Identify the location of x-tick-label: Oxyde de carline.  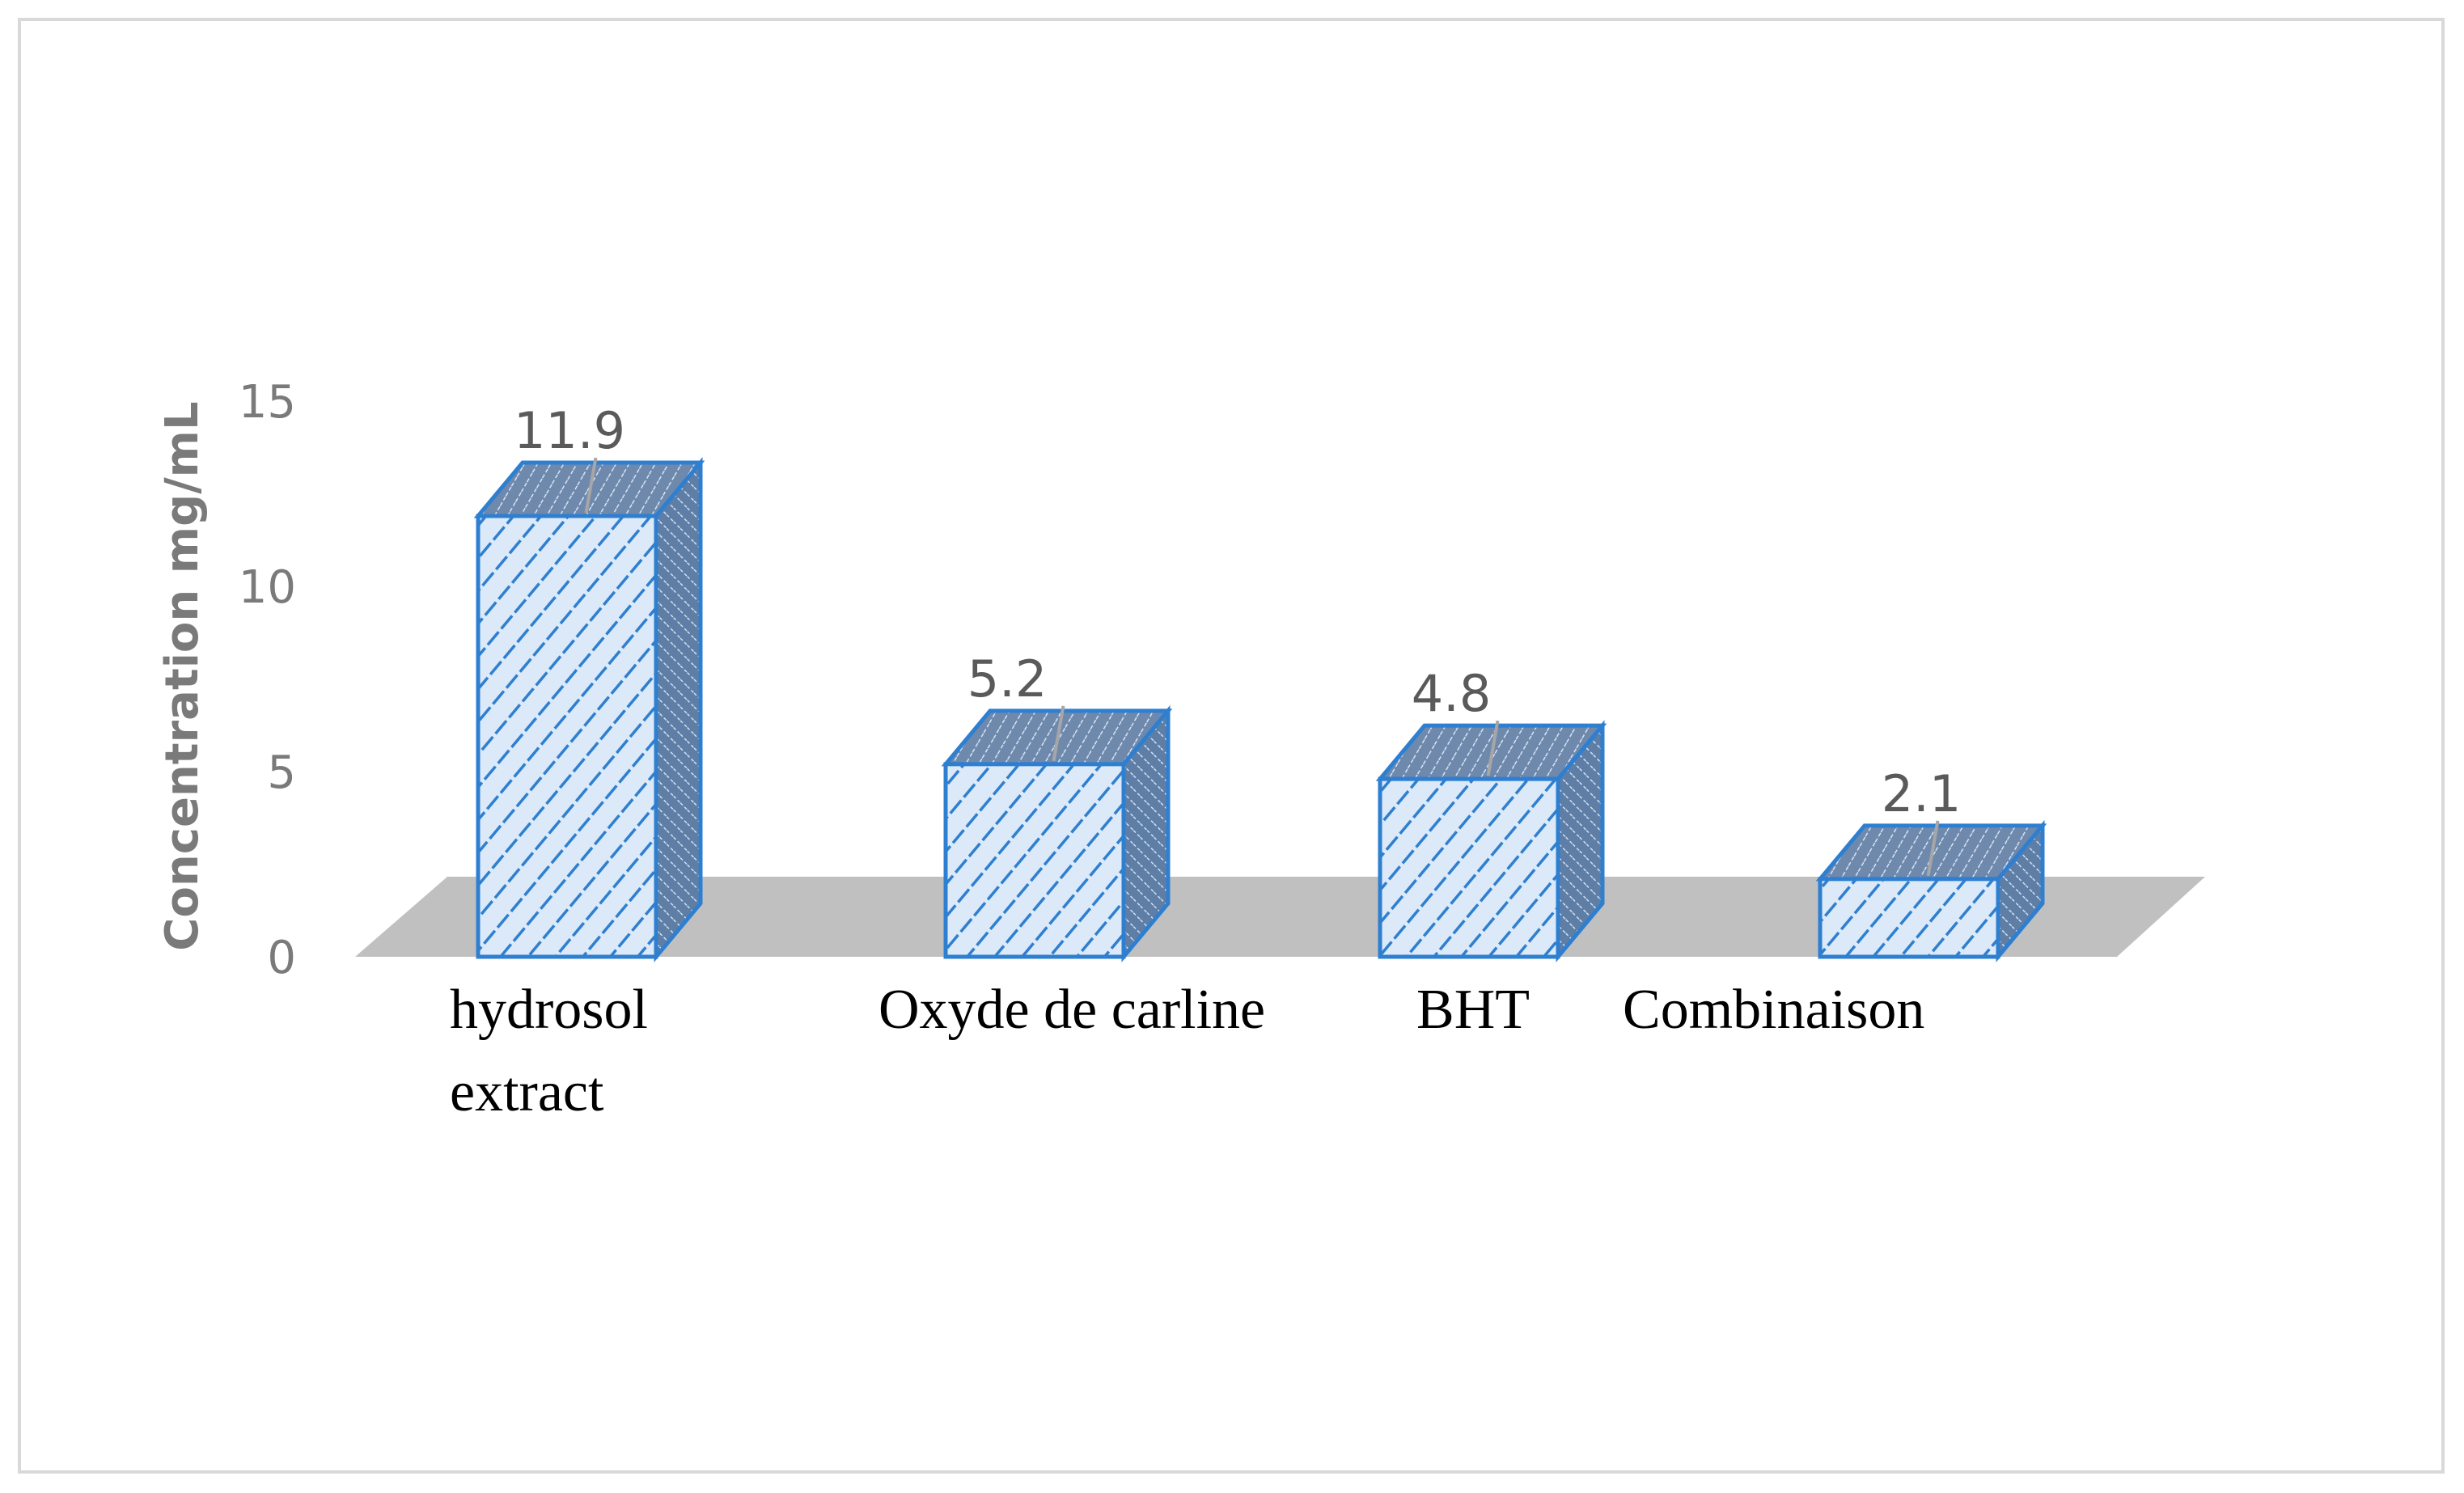
(1071, 1010).